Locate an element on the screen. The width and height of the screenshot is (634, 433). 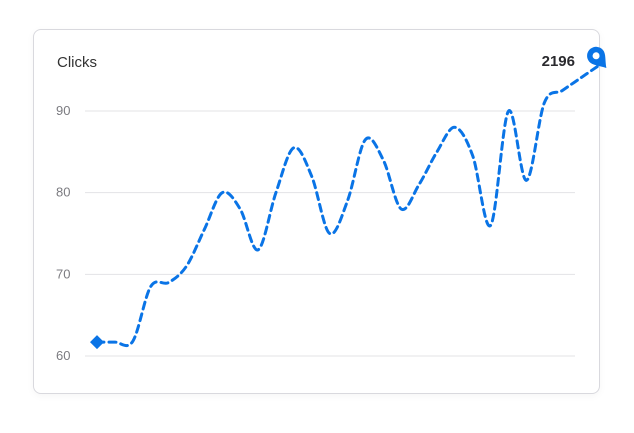
y-tick-label: 60 is located at coordinates (63, 355).